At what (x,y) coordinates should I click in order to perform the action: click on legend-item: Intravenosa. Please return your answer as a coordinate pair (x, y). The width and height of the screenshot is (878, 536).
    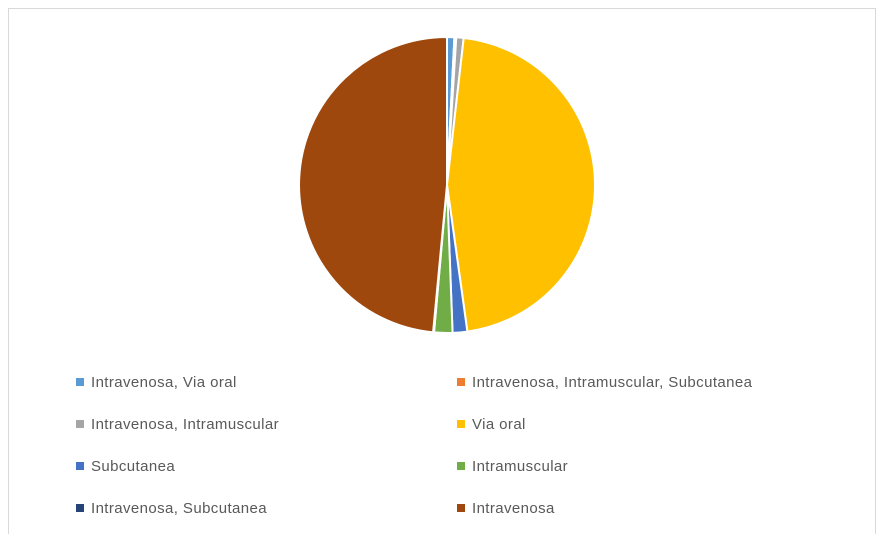
    Looking at the image, I should click on (506, 508).